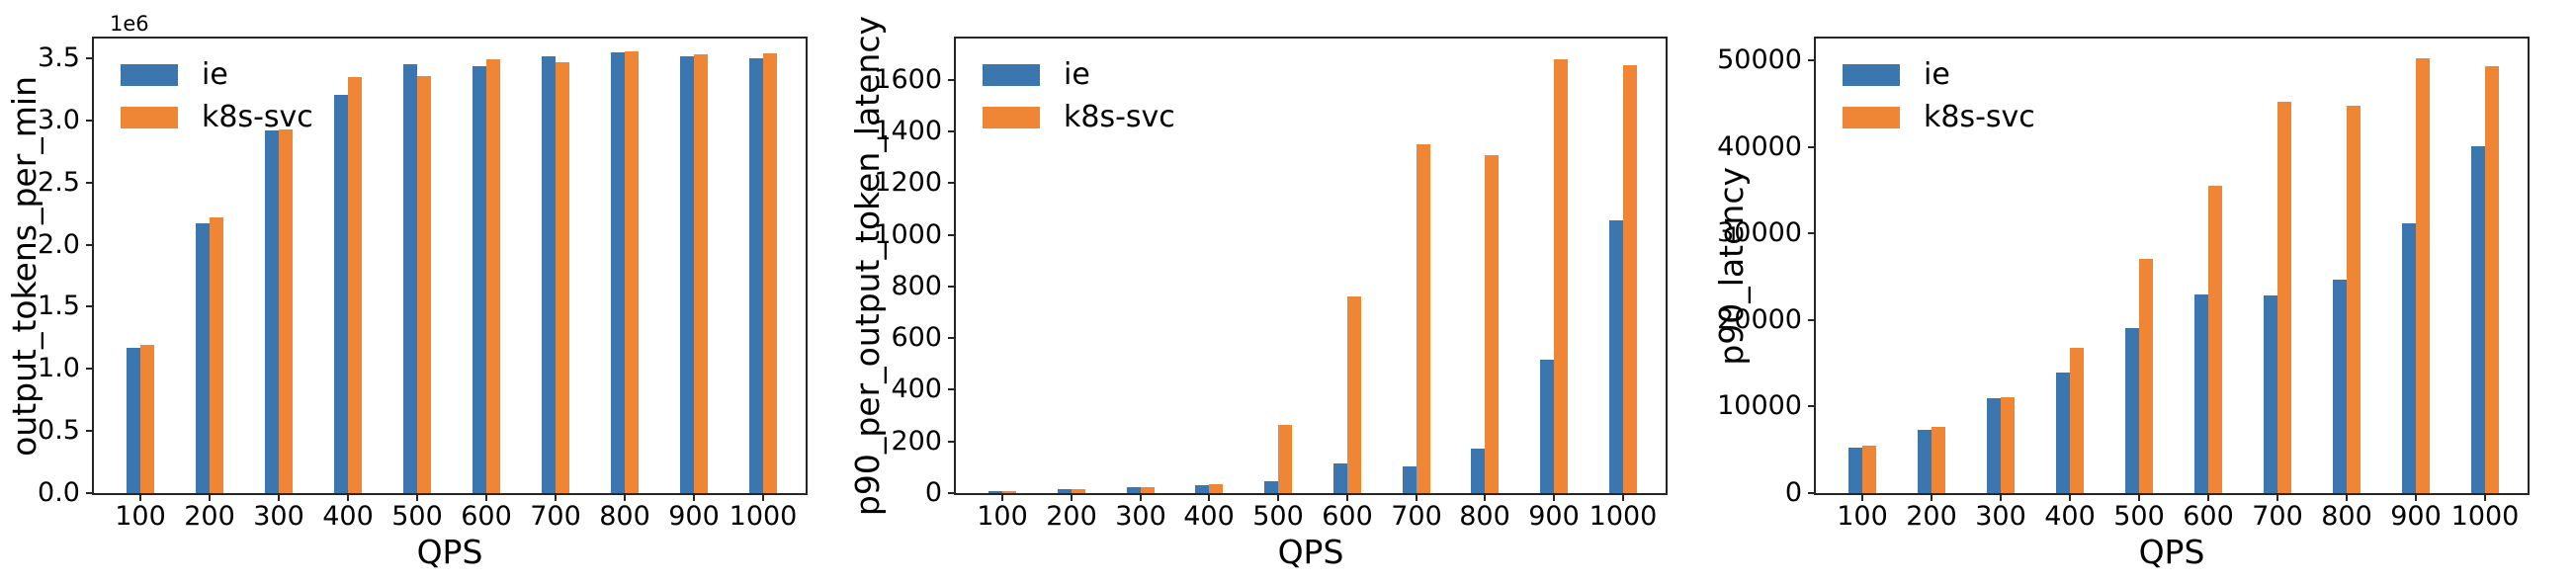  What do you see at coordinates (59, 57) in the screenshot?
I see `y-tick-label-3.5: 3.5` at bounding box center [59, 57].